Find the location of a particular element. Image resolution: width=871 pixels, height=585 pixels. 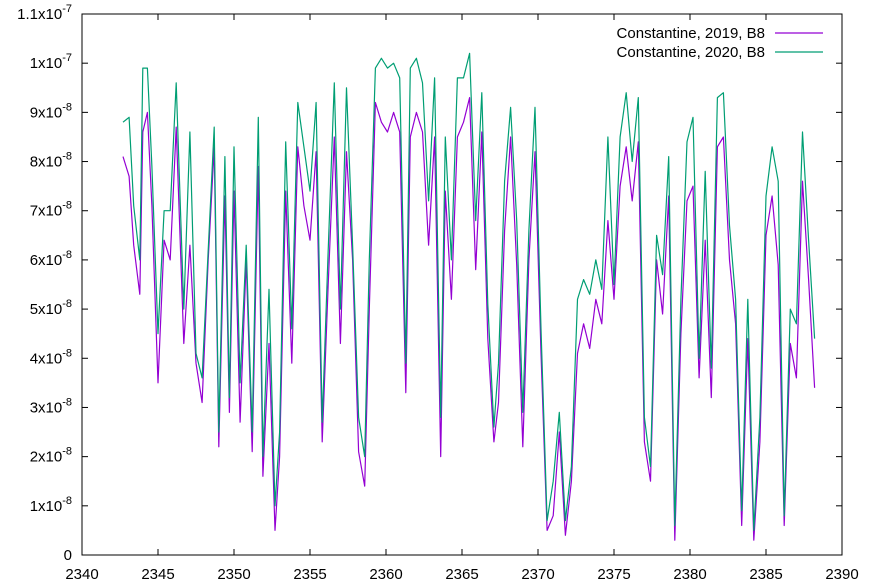

y-tick-label: 9x10⁻⁸ is located at coordinates (51, 111).